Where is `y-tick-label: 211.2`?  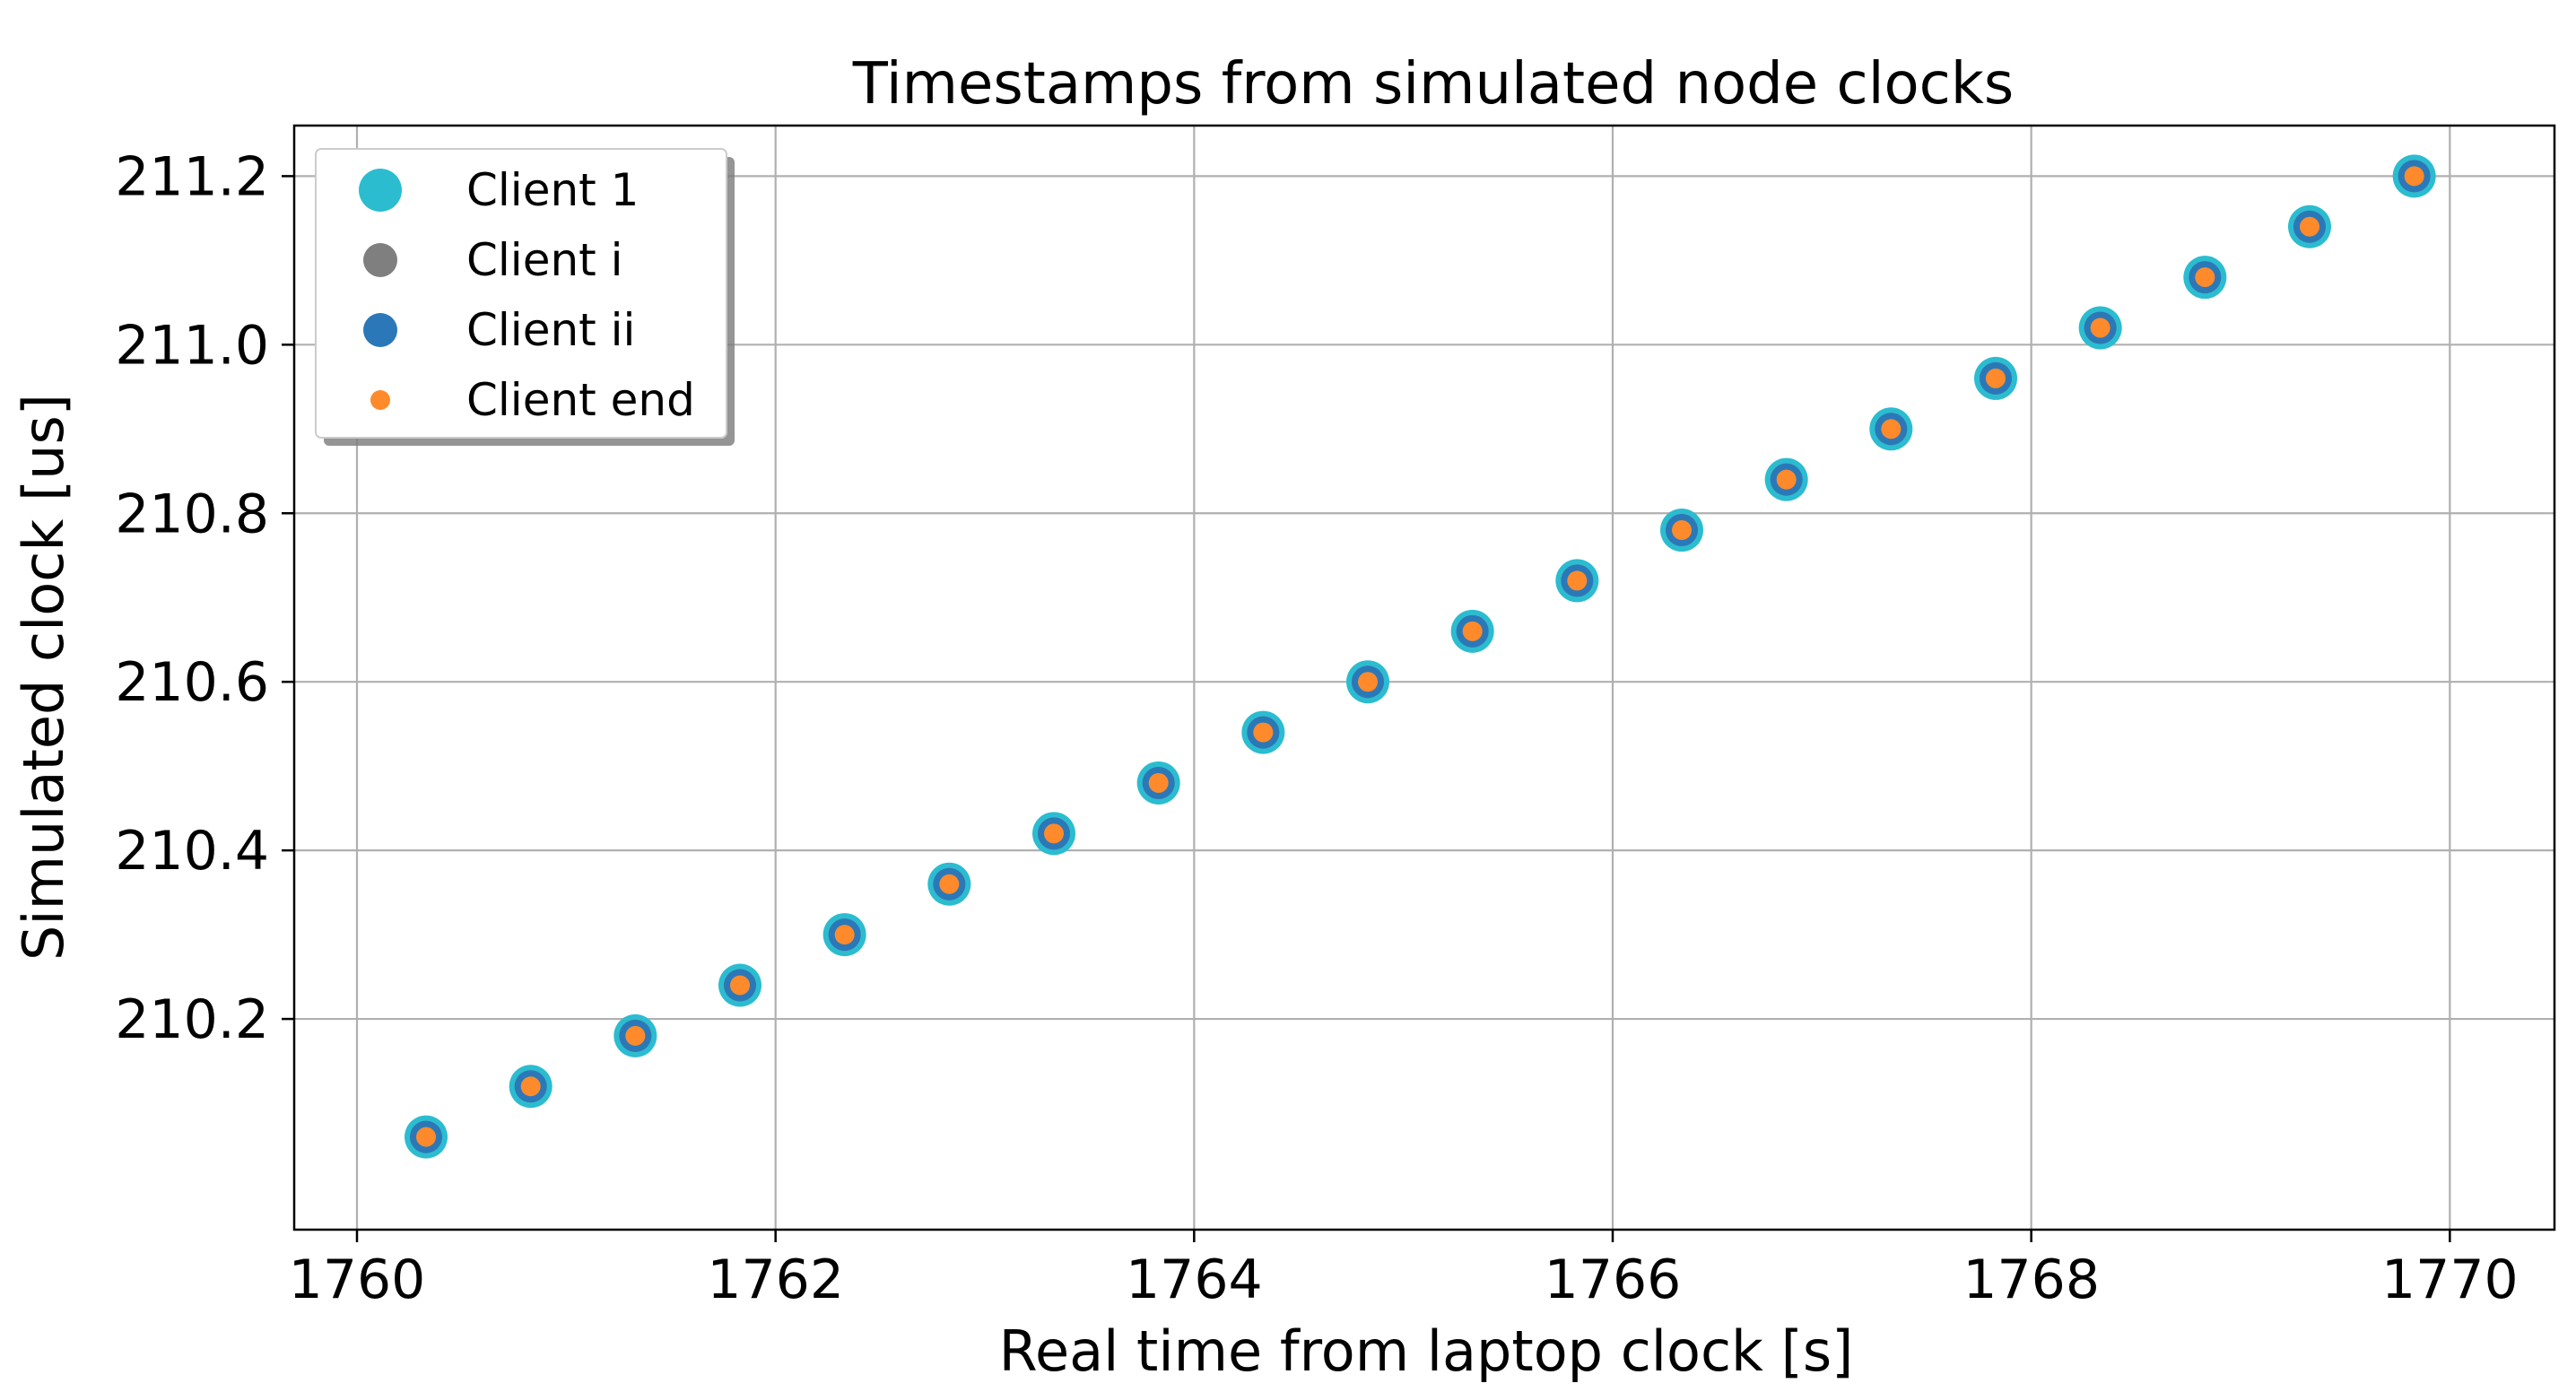
y-tick-label: 211.2 is located at coordinates (192, 177).